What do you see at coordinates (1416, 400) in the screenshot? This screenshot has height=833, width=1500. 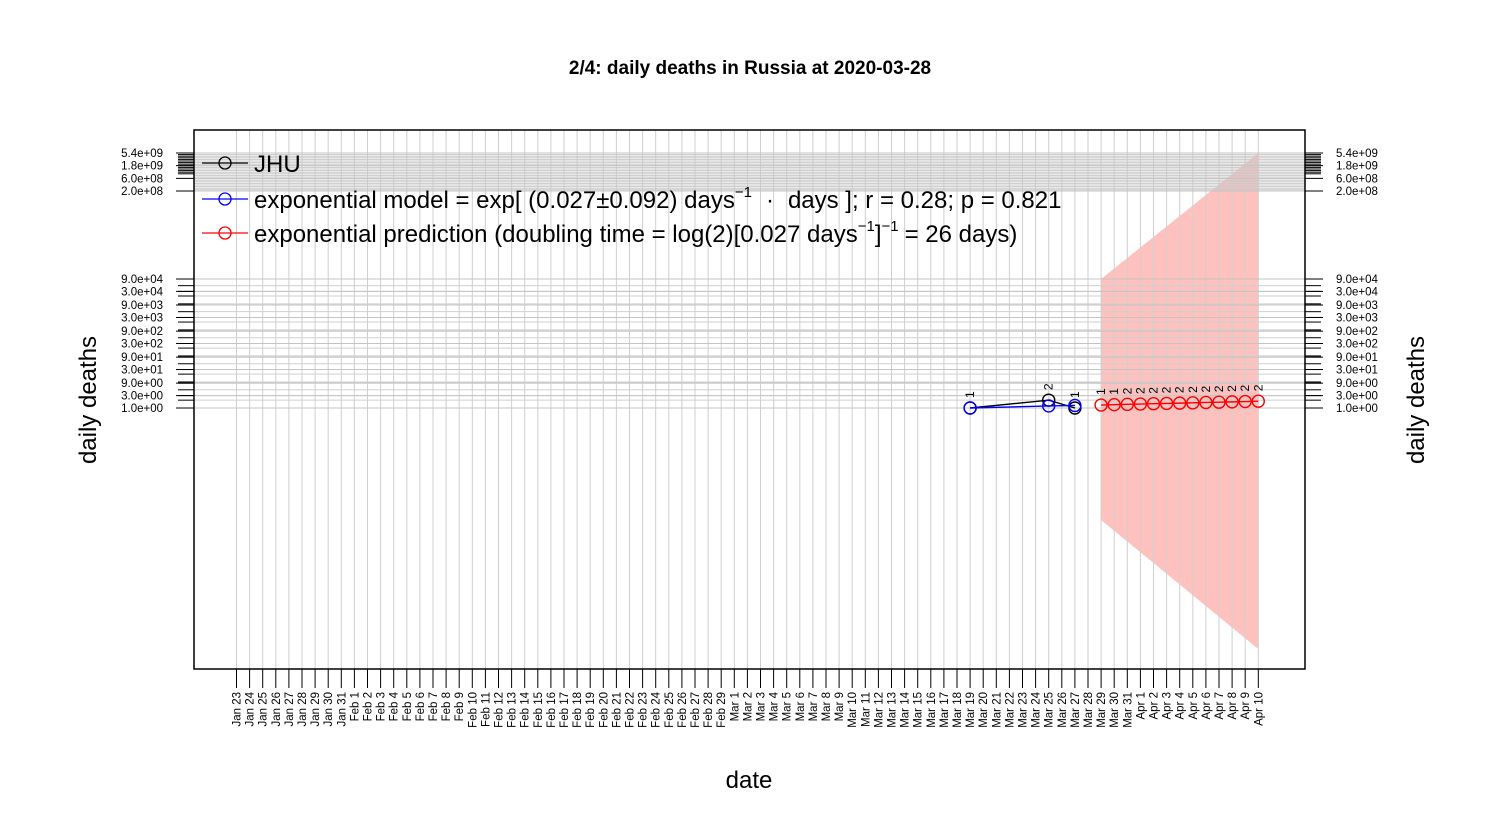 I see `y-axis-label-right: daily deaths` at bounding box center [1416, 400].